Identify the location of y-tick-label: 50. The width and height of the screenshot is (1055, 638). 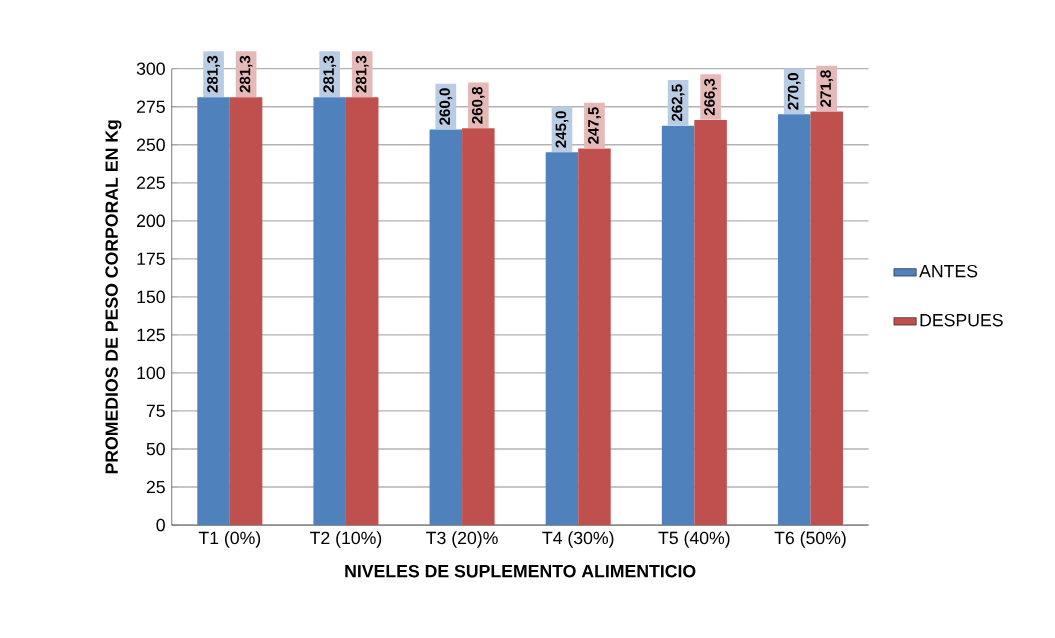
(155, 449).